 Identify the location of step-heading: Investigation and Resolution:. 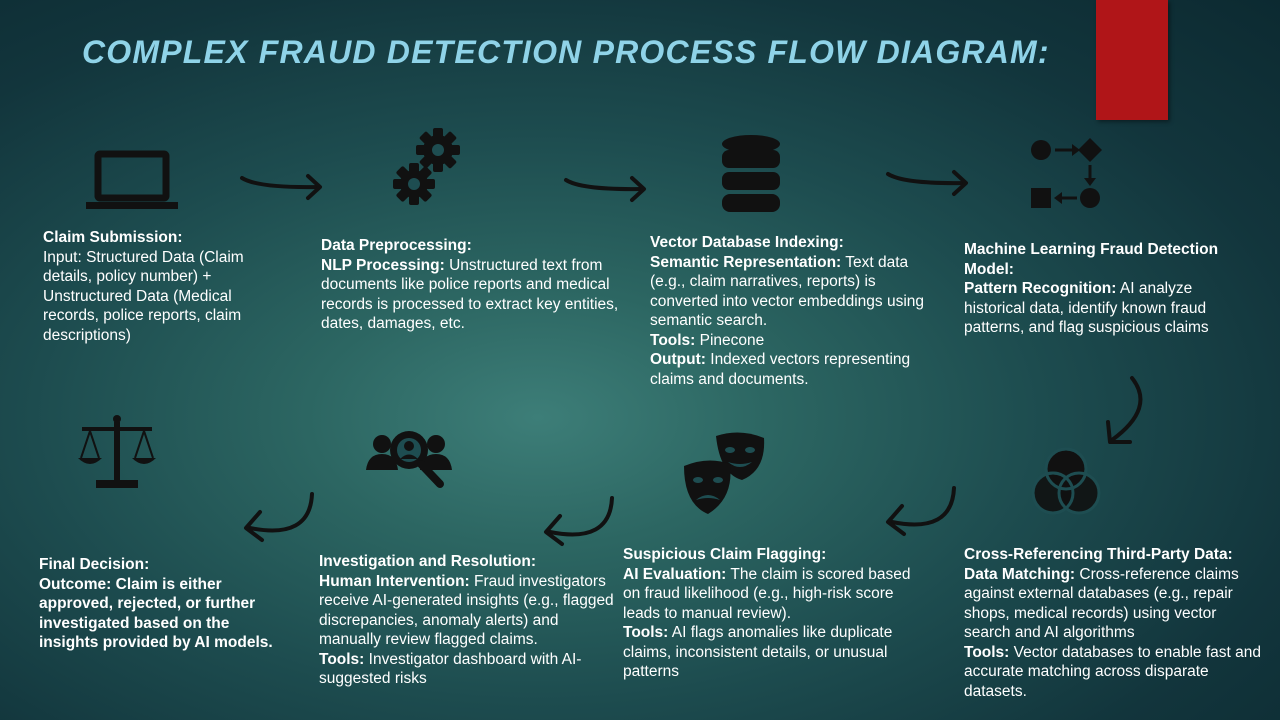
(428, 561).